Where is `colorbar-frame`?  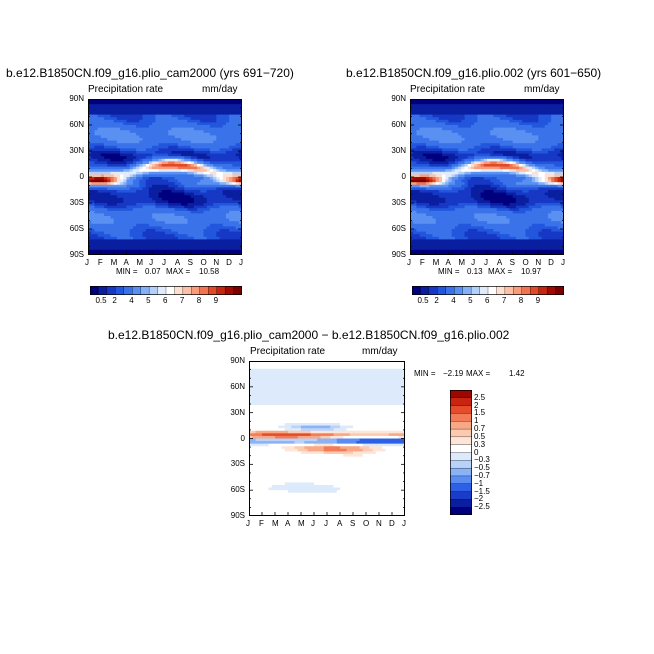 colorbar-frame is located at coordinates (166, 290).